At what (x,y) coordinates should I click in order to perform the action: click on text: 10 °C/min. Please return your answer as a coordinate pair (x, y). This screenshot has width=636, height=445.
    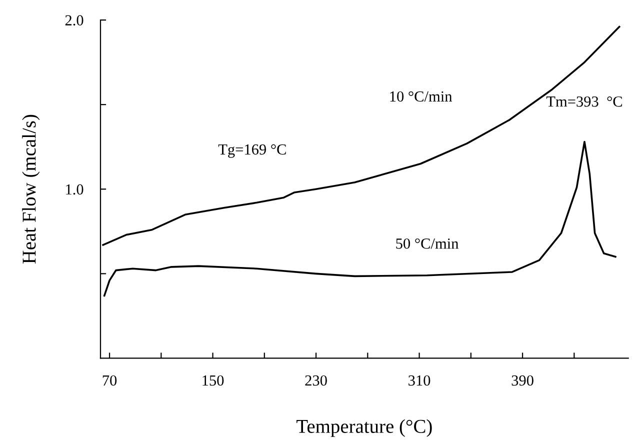
    Looking at the image, I should click on (421, 96).